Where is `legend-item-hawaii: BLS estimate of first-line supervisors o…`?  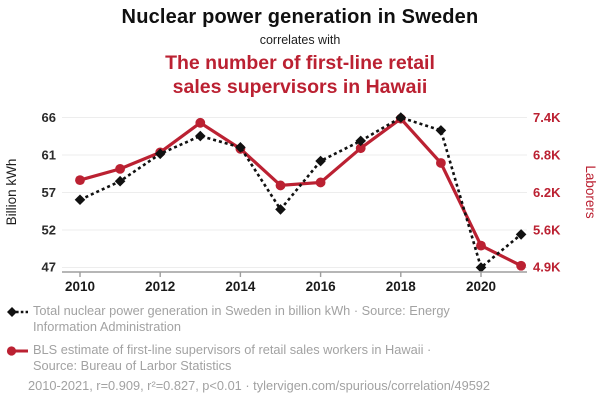 legend-item-hawaii: BLS estimate of first-line supervisors o… is located at coordinates (218, 358).